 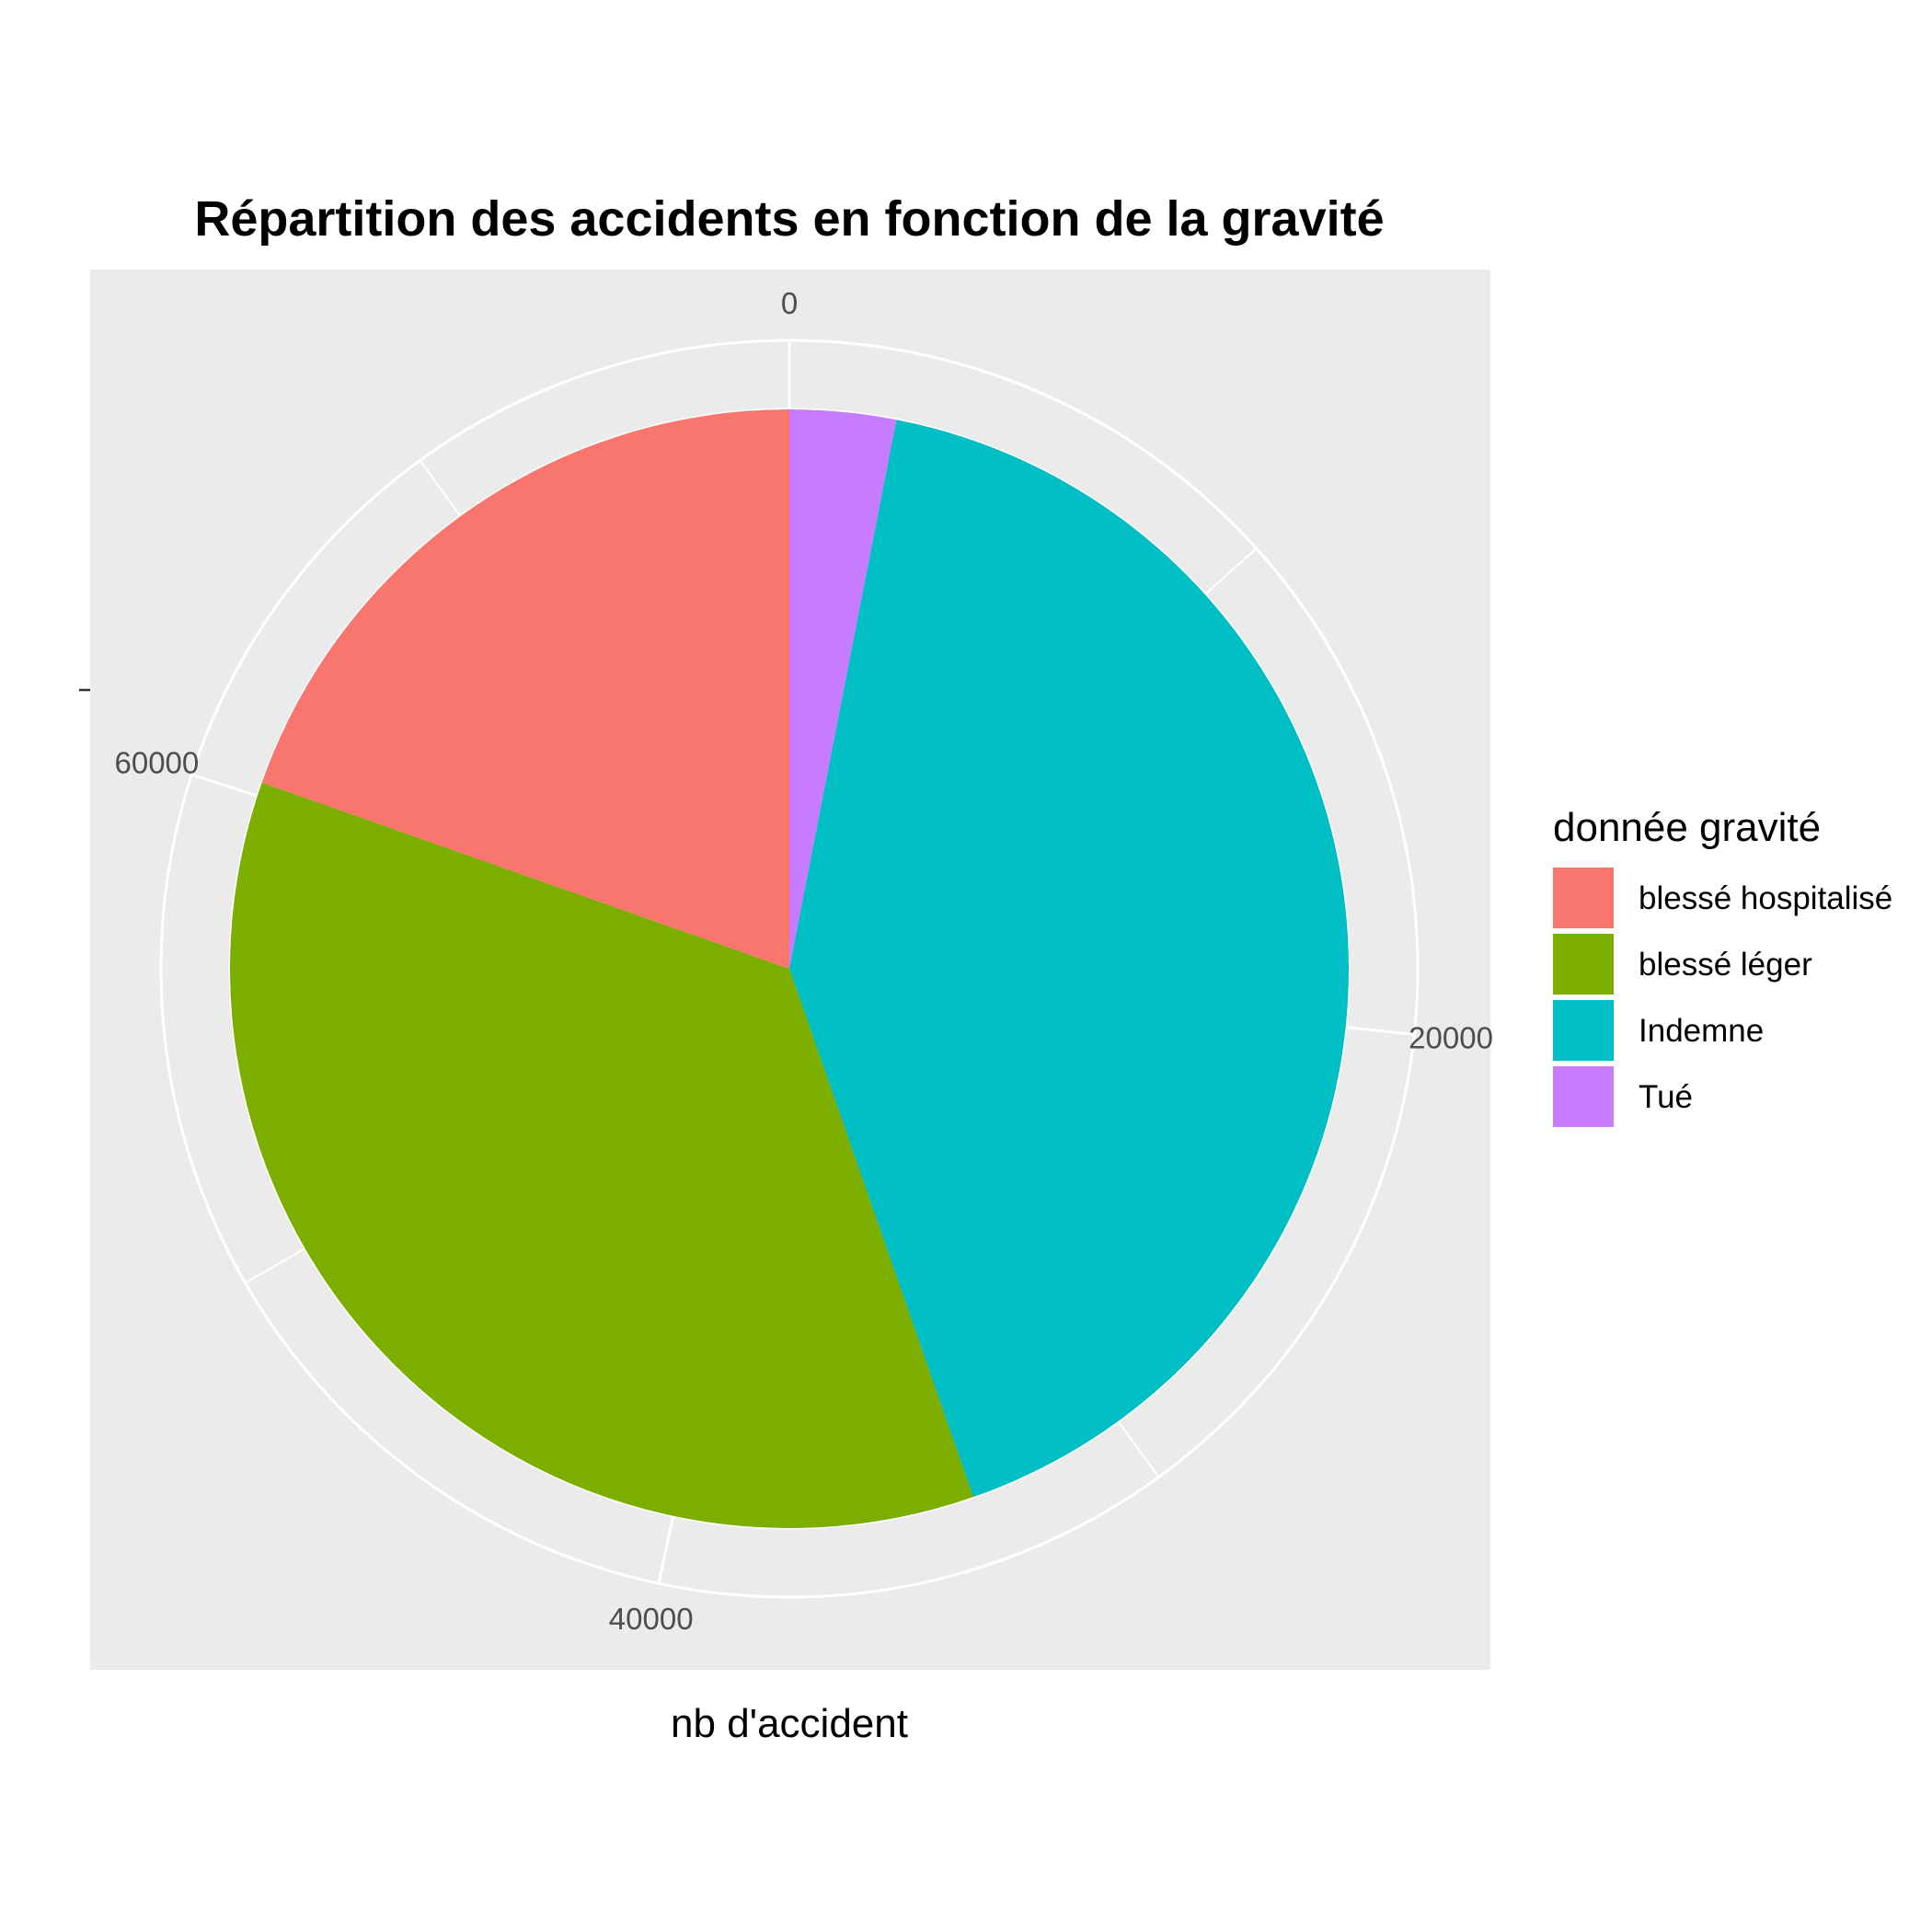 I want to click on legend-label: blessé hospitalisé, so click(x=1765, y=898).